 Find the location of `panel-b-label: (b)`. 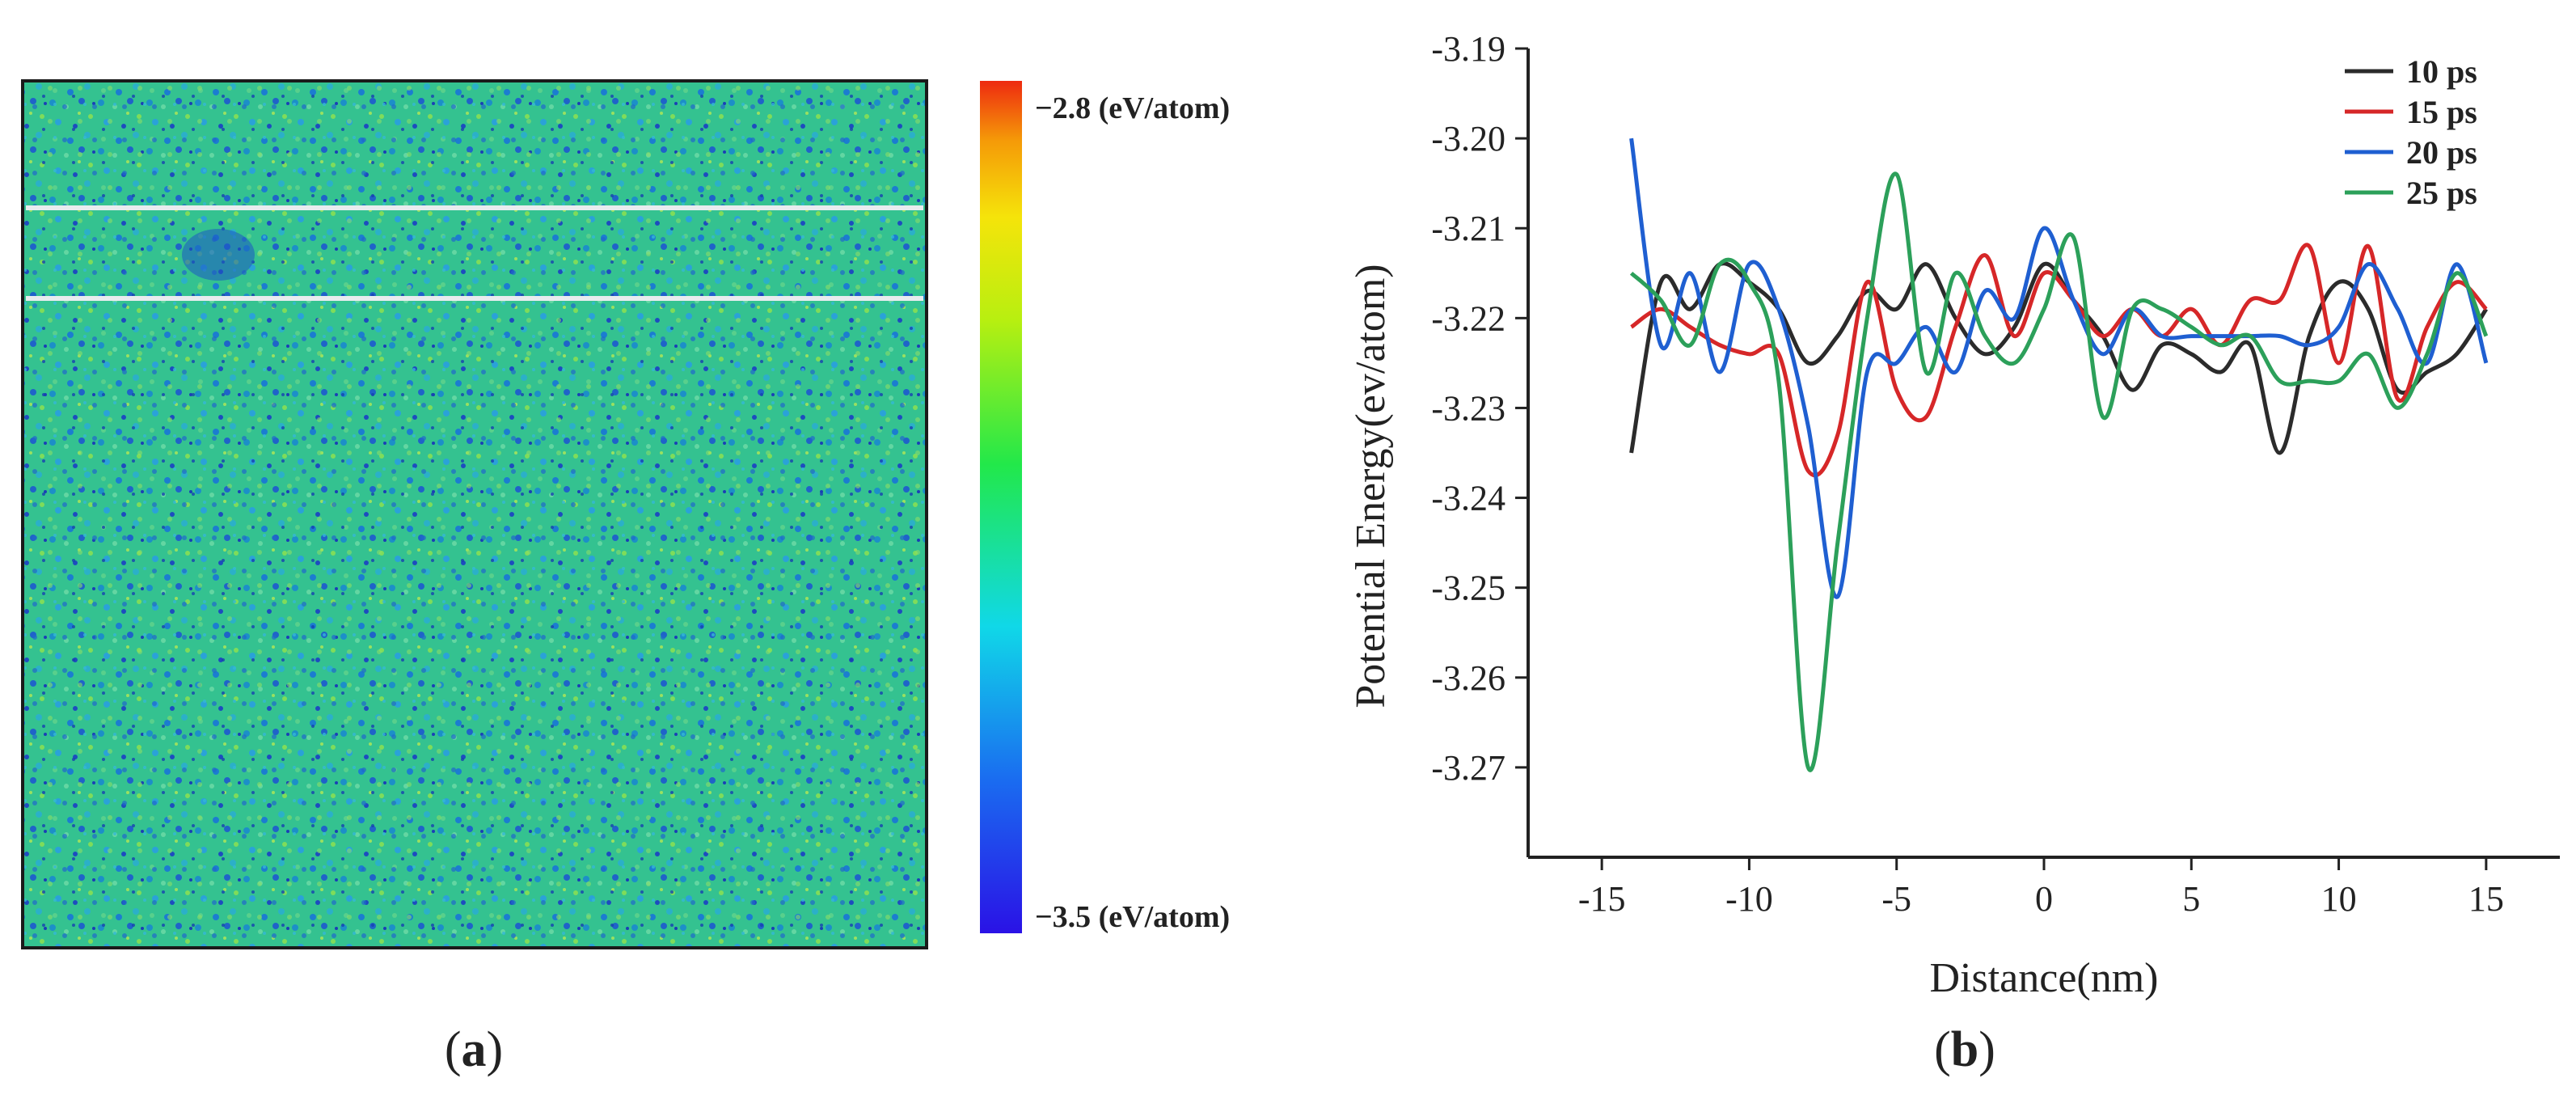

panel-b-label: (b) is located at coordinates (1964, 1049).